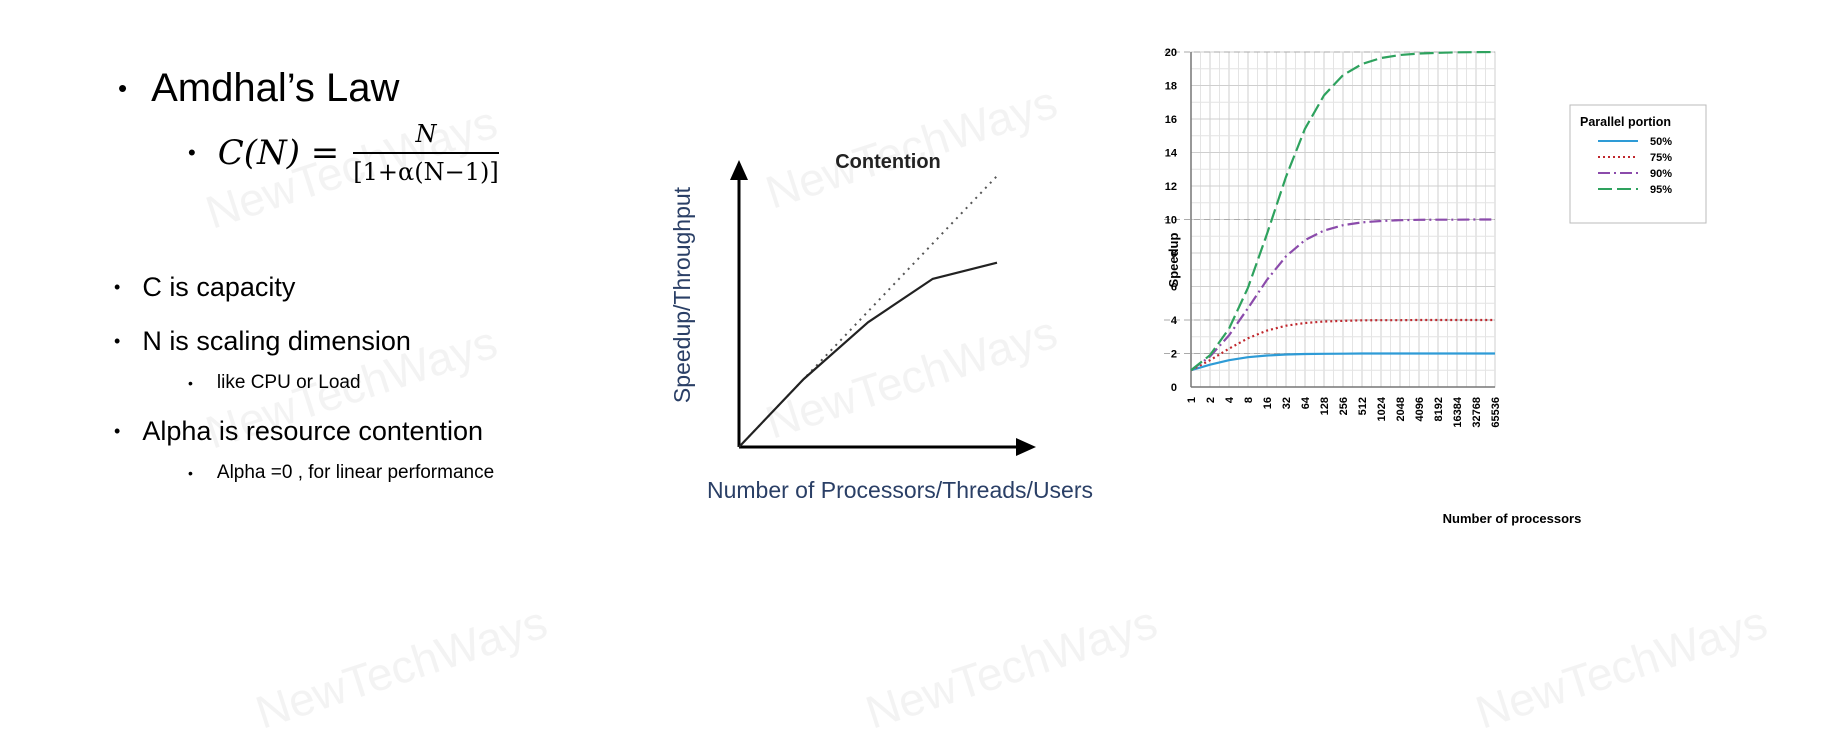  I want to click on x-tick-label: 2, so click(1211, 400).